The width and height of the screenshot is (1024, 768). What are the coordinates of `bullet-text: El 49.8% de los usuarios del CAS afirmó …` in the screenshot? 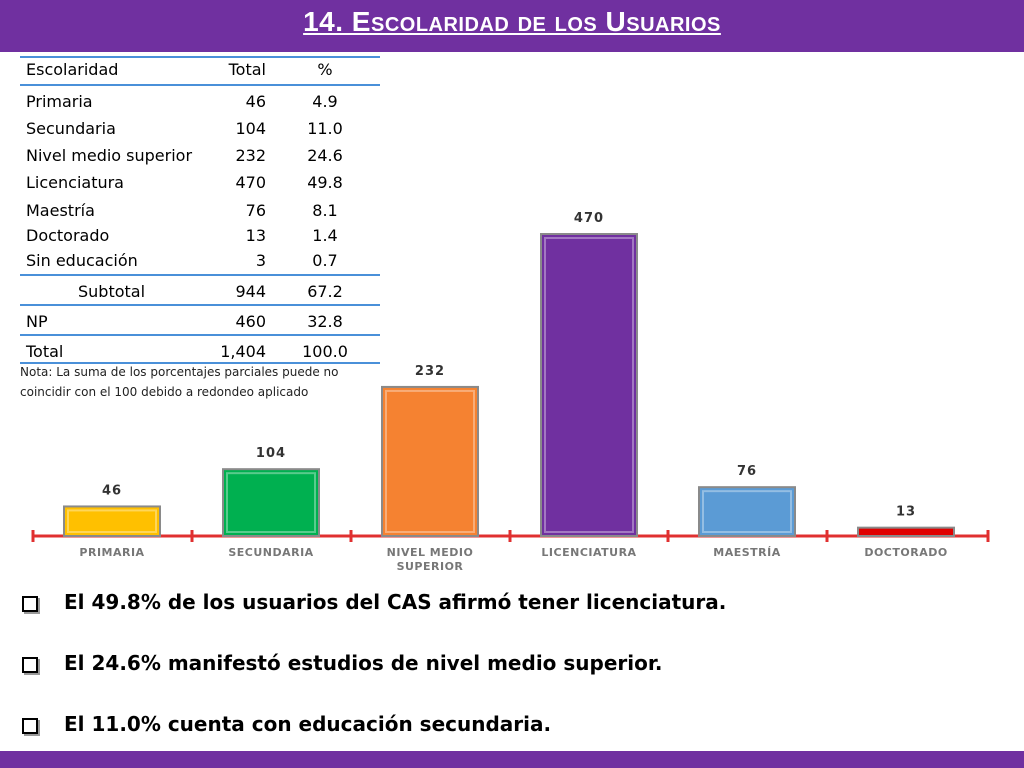 It's located at (395, 602).